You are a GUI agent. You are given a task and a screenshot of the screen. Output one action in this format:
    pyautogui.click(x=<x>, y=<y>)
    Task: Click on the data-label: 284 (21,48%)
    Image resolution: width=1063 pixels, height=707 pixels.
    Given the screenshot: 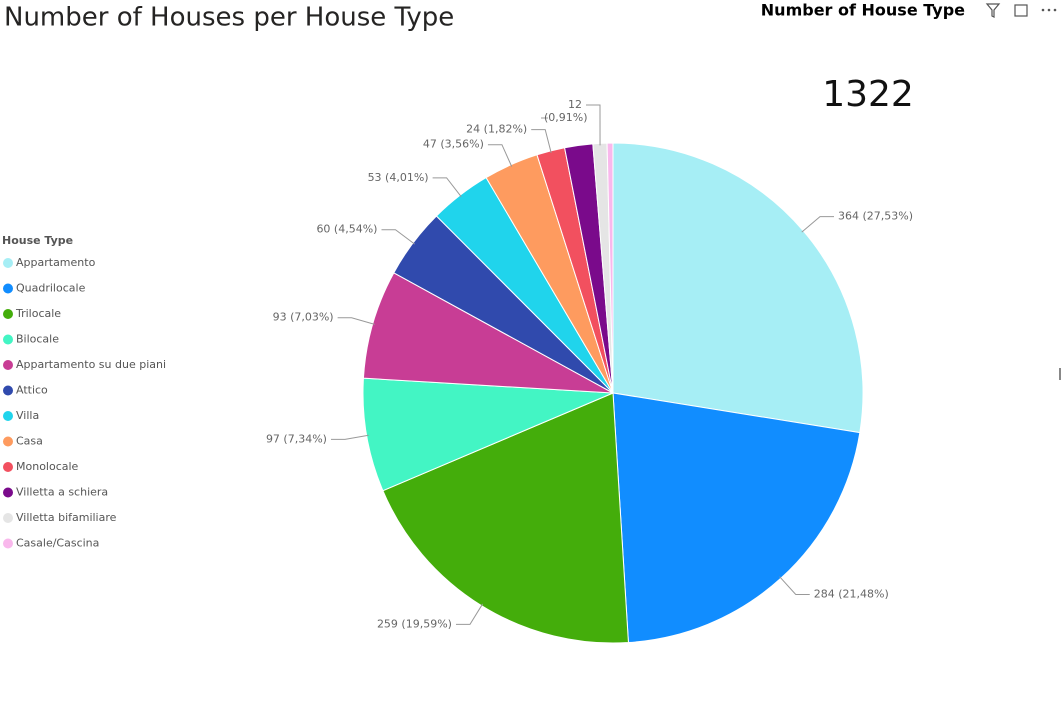 What is the action you would take?
    pyautogui.click(x=851, y=593)
    